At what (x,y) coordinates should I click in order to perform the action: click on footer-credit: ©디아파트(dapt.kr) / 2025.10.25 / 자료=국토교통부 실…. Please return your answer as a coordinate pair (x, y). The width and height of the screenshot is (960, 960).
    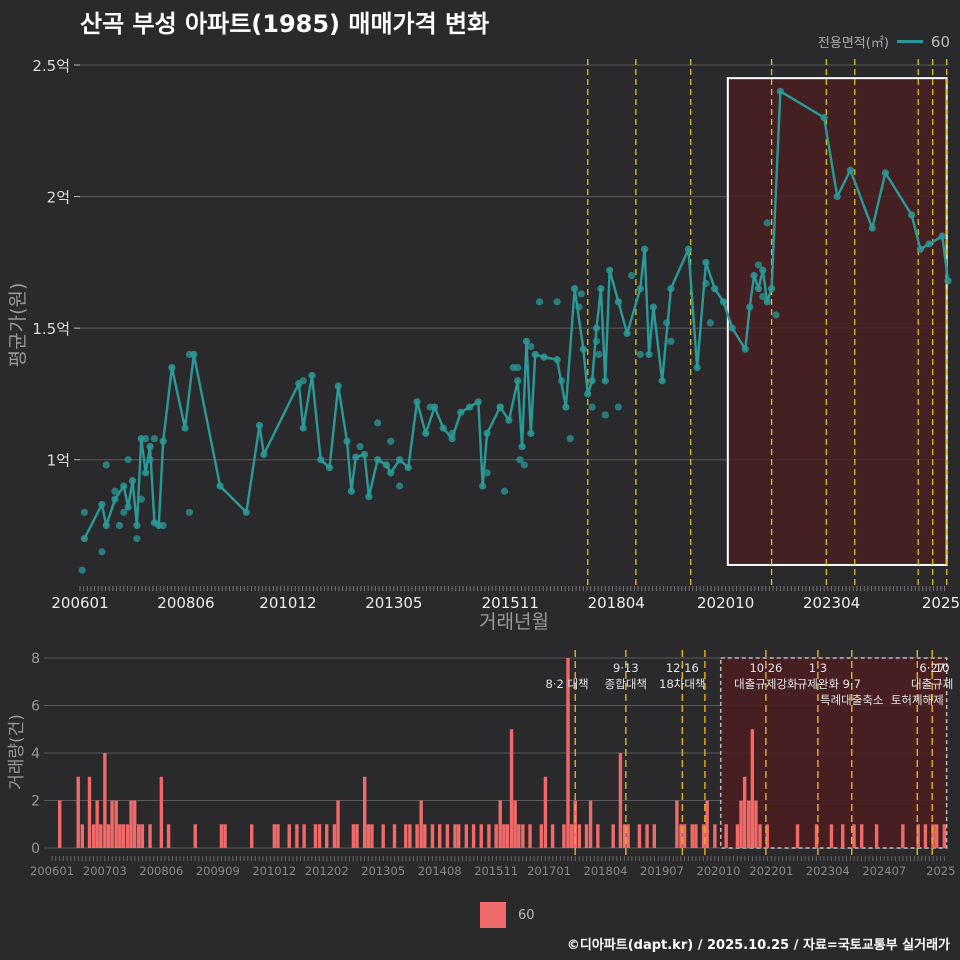
    Looking at the image, I should click on (758, 945).